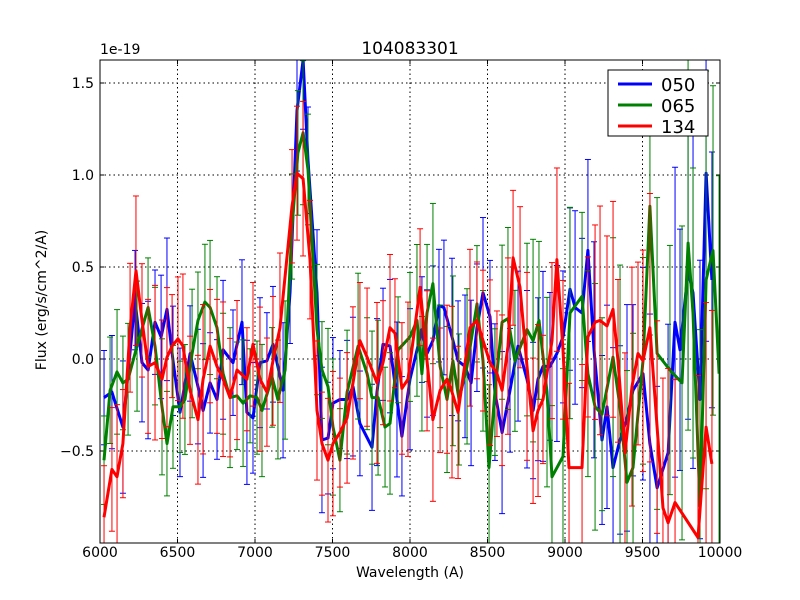 This screenshot has height=600, width=800. What do you see at coordinates (720, 553) in the screenshot?
I see `x-tick-label: 10000` at bounding box center [720, 553].